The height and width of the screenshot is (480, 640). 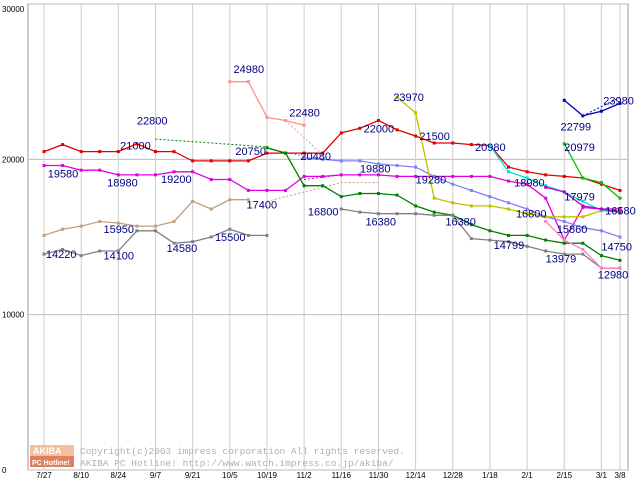 What do you see at coordinates (576, 128) in the screenshot?
I see `data-label: 22799` at bounding box center [576, 128].